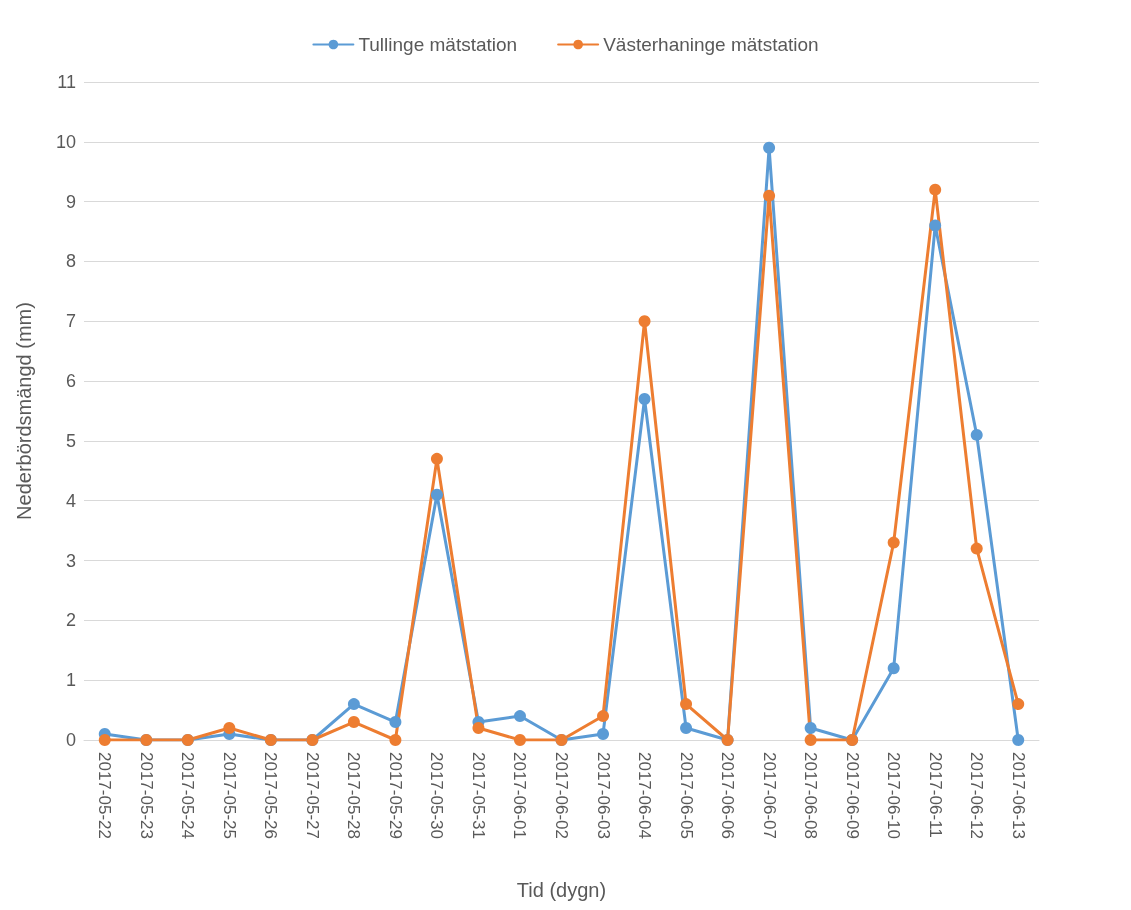  Describe the element at coordinates (70, 620) in the screenshot. I see `y-tick-label: 2` at that location.